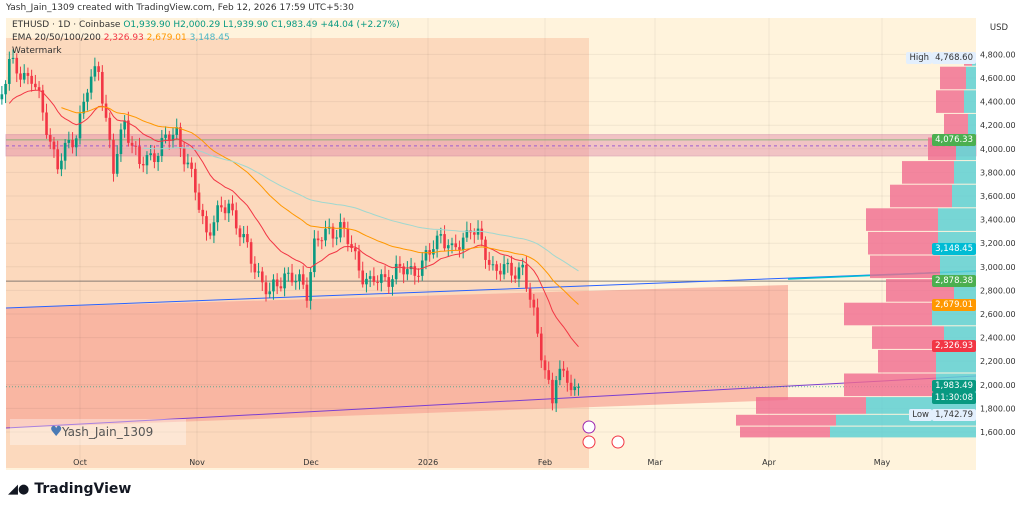 The height and width of the screenshot is (507, 1024). I want to click on y-tick-label: 2,000.00, so click(998, 385).